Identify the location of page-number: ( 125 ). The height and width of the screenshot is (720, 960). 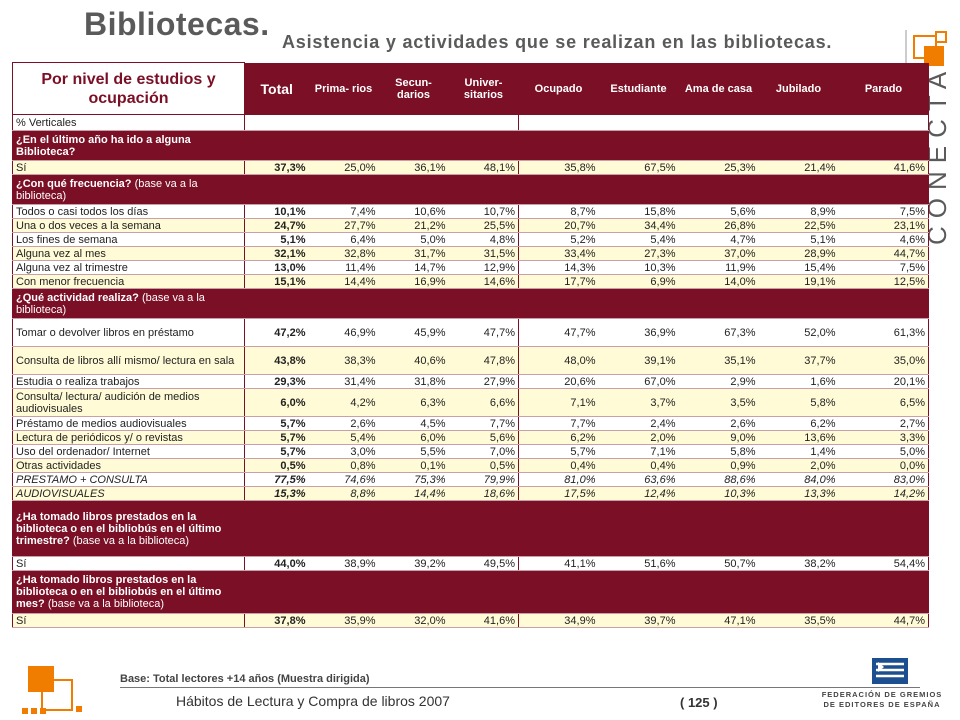
(699, 702).